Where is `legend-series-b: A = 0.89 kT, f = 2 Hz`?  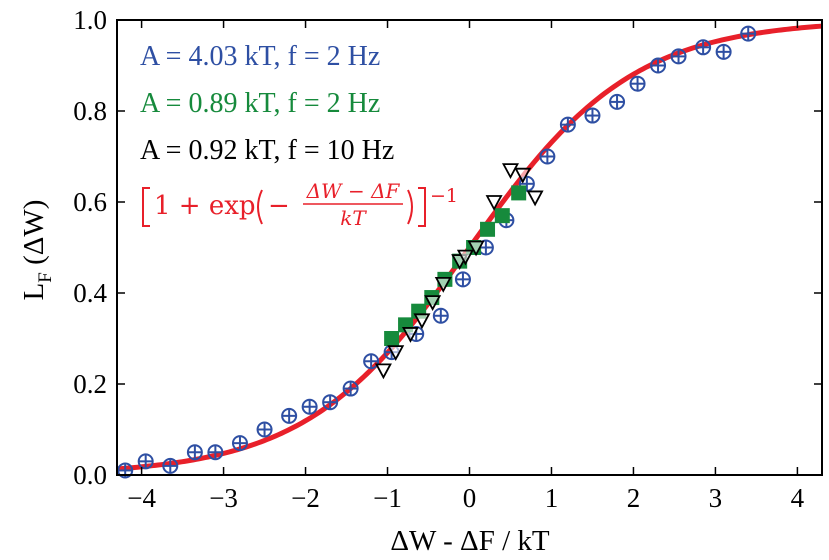
legend-series-b: A = 0.89 kT, f = 2 Hz is located at coordinates (260, 103).